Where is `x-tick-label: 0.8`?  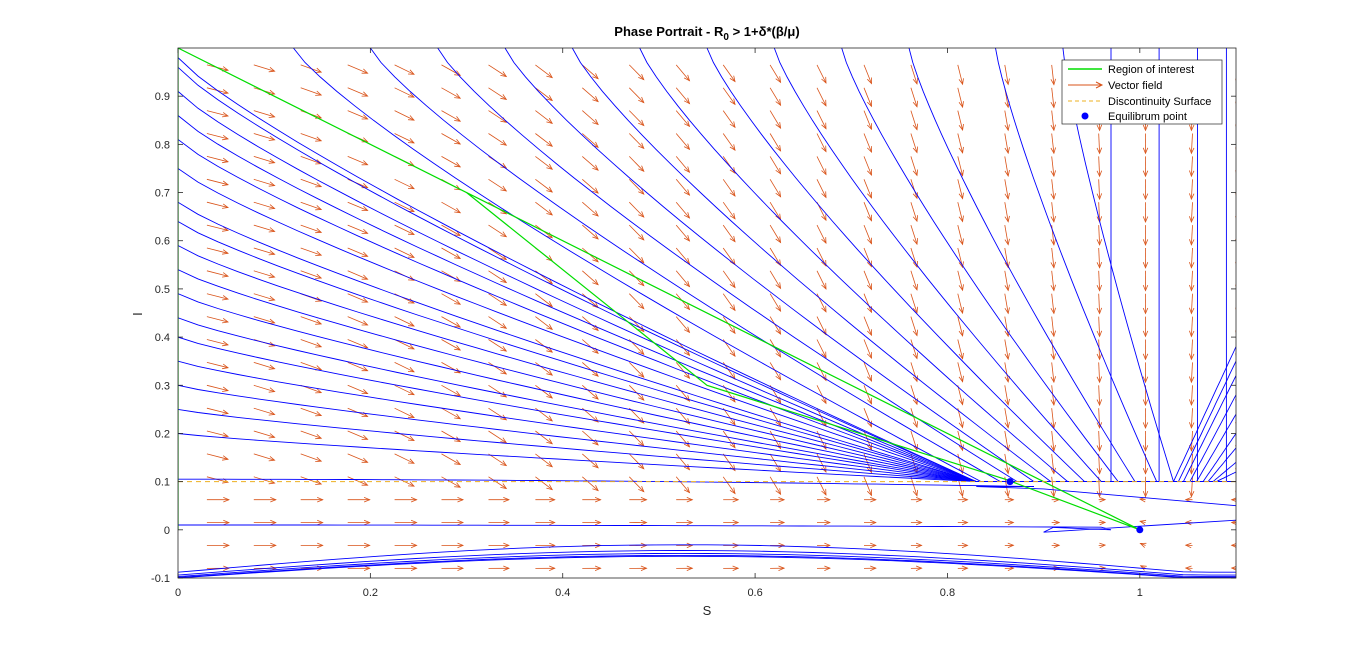 x-tick-label: 0.8 is located at coordinates (947, 593).